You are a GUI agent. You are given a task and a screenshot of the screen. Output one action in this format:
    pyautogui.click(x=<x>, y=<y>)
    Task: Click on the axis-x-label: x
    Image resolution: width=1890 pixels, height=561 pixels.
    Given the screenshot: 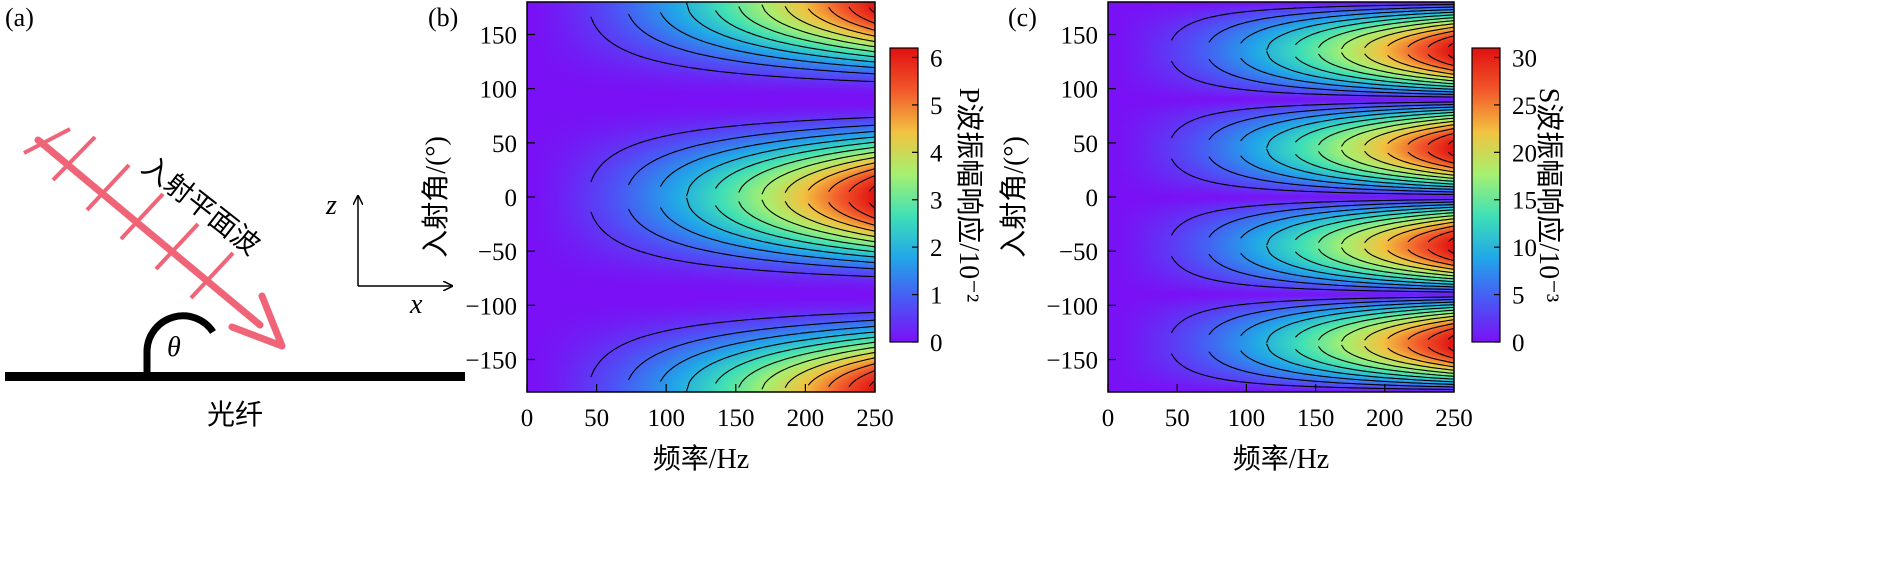 What is the action you would take?
    pyautogui.click(x=416, y=304)
    